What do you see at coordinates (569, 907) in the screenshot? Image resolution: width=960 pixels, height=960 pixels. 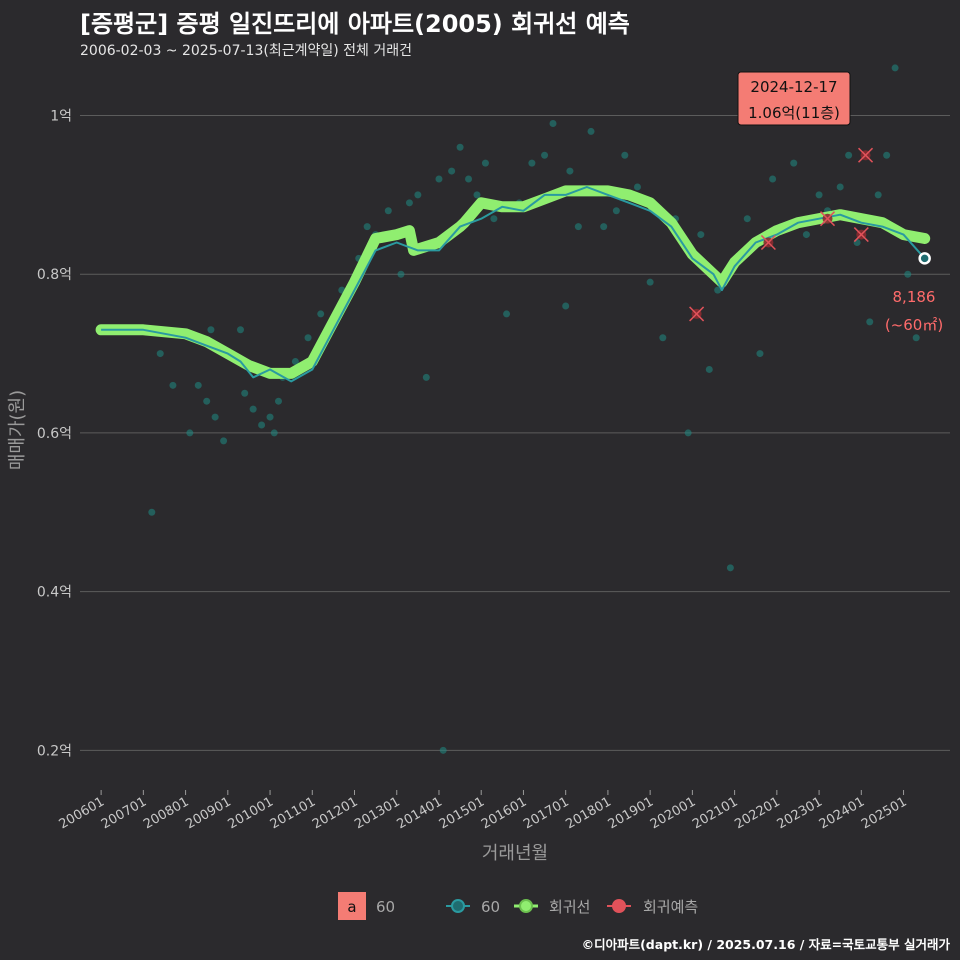 I see `legend-regression-label: 회귀선` at bounding box center [569, 907].